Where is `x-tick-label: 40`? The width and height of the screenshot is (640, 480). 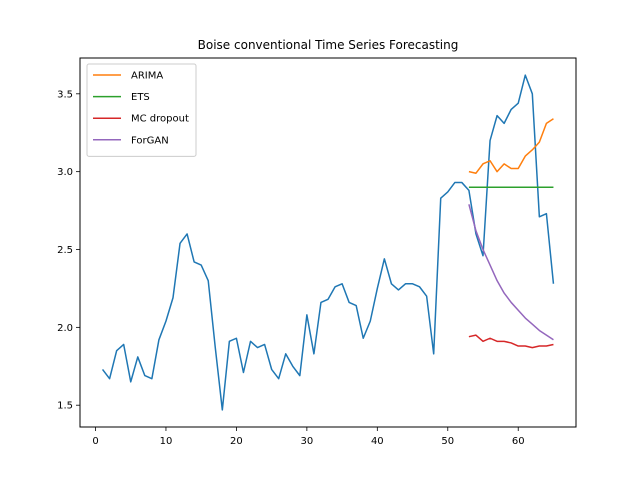
x-tick-label: 40 is located at coordinates (377, 441).